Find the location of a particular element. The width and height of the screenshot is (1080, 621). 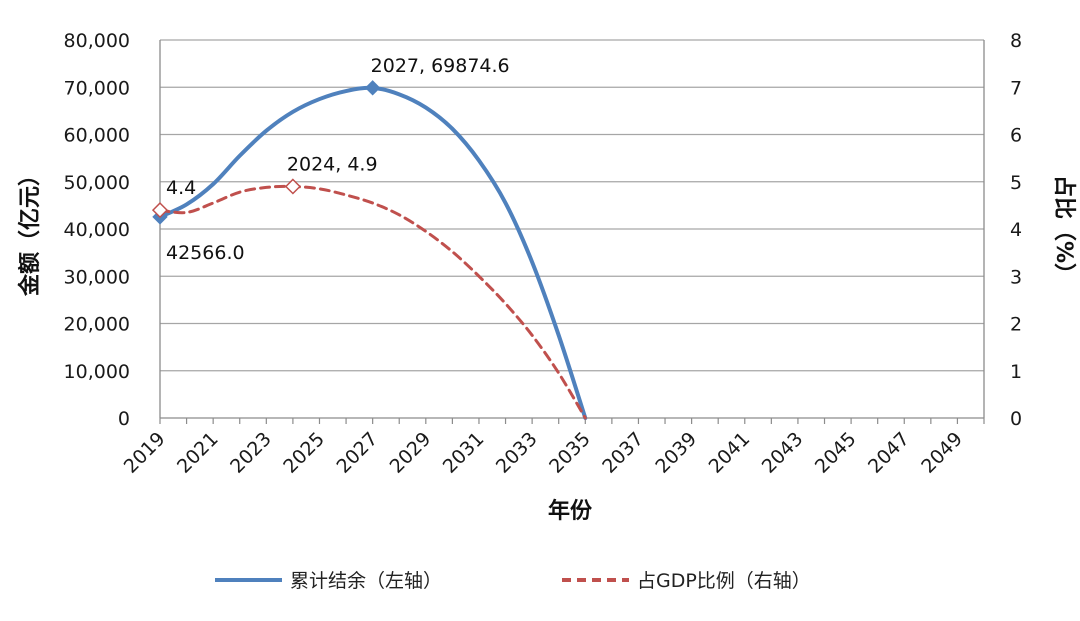

x-tick-label: 2043 is located at coordinates (783, 453).